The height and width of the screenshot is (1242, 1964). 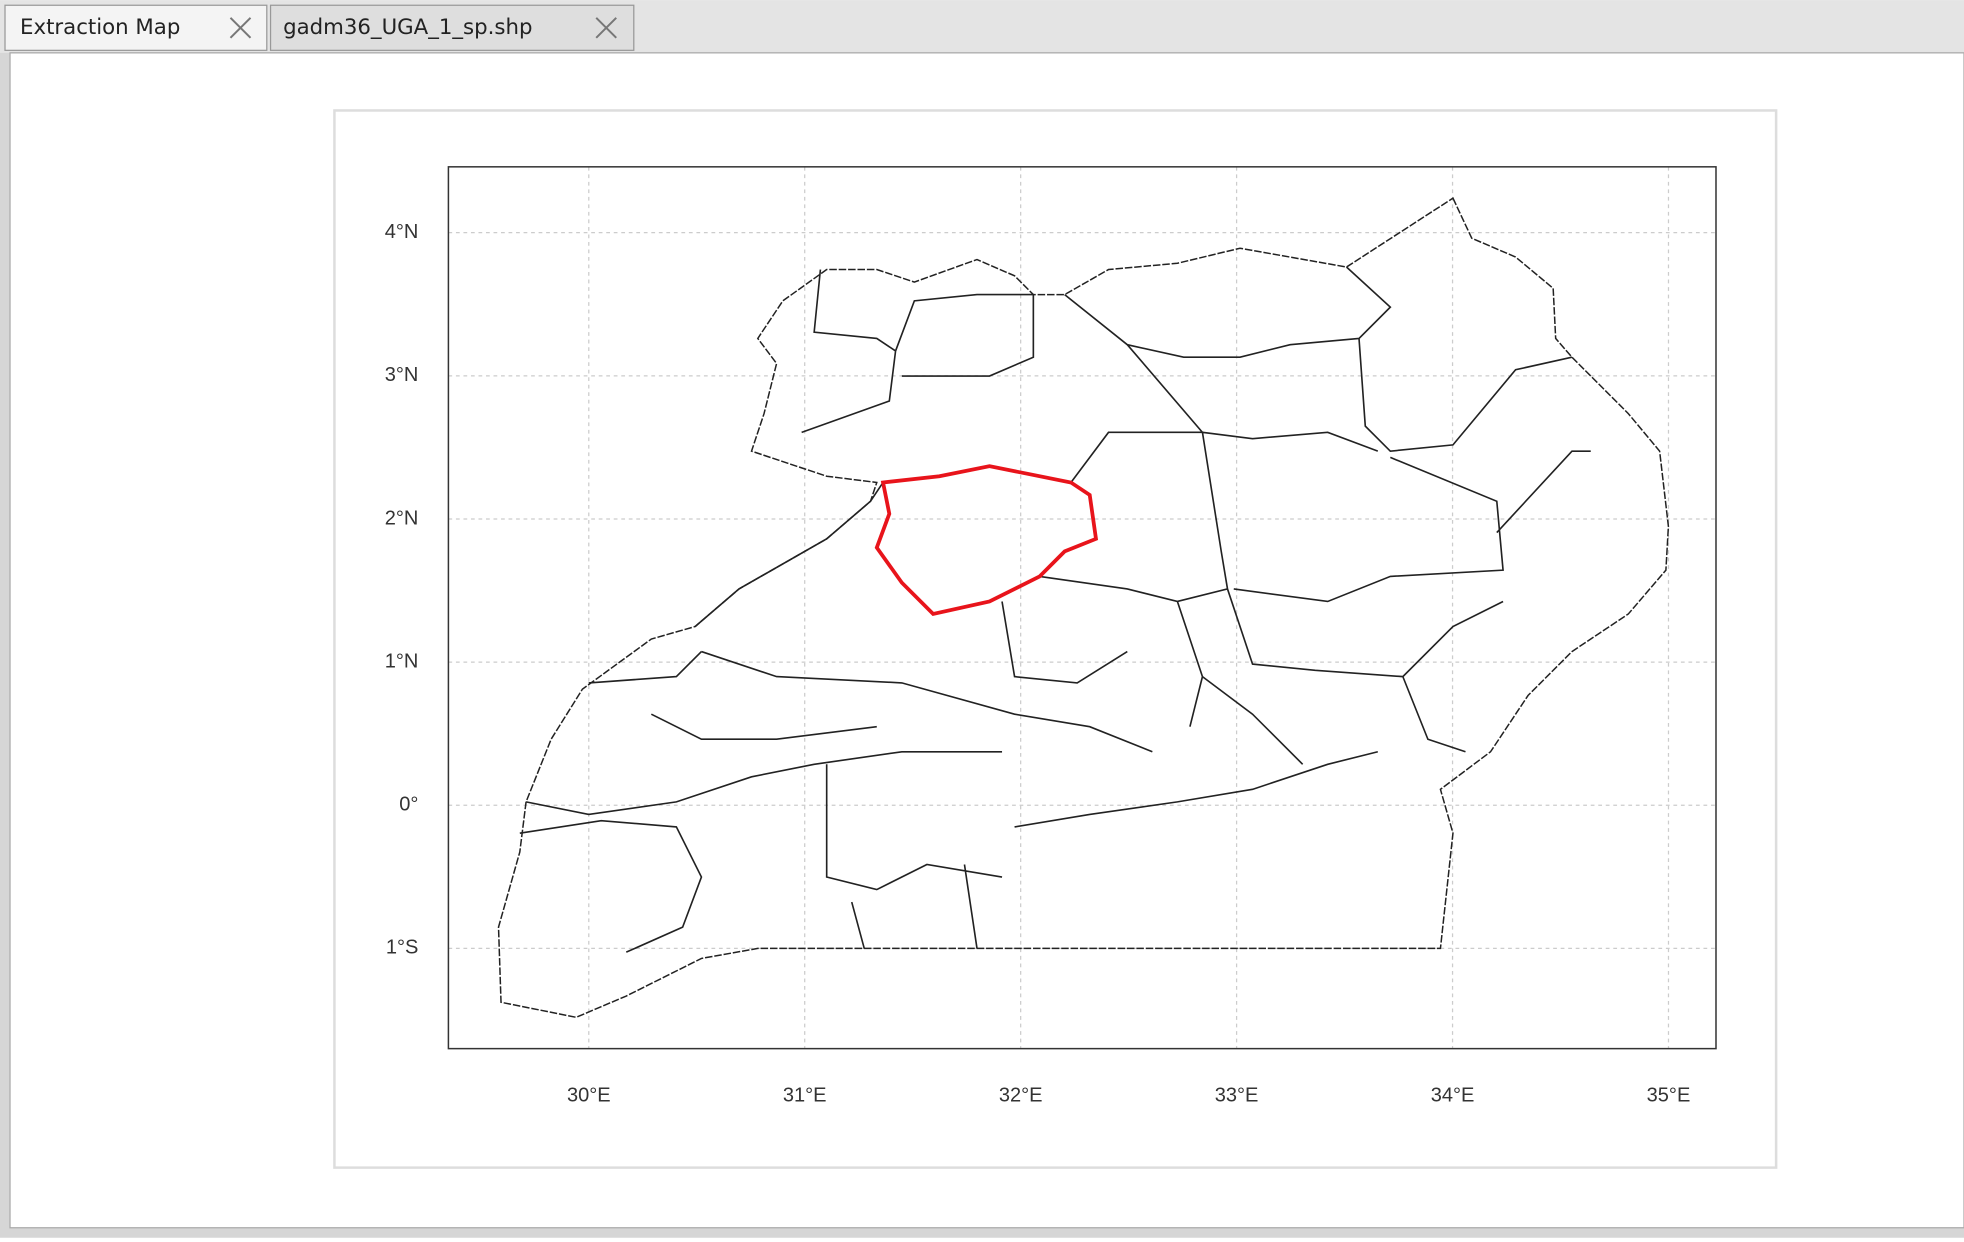 What do you see at coordinates (402, 518) in the screenshot?
I see `y-tick-label: 2°N` at bounding box center [402, 518].